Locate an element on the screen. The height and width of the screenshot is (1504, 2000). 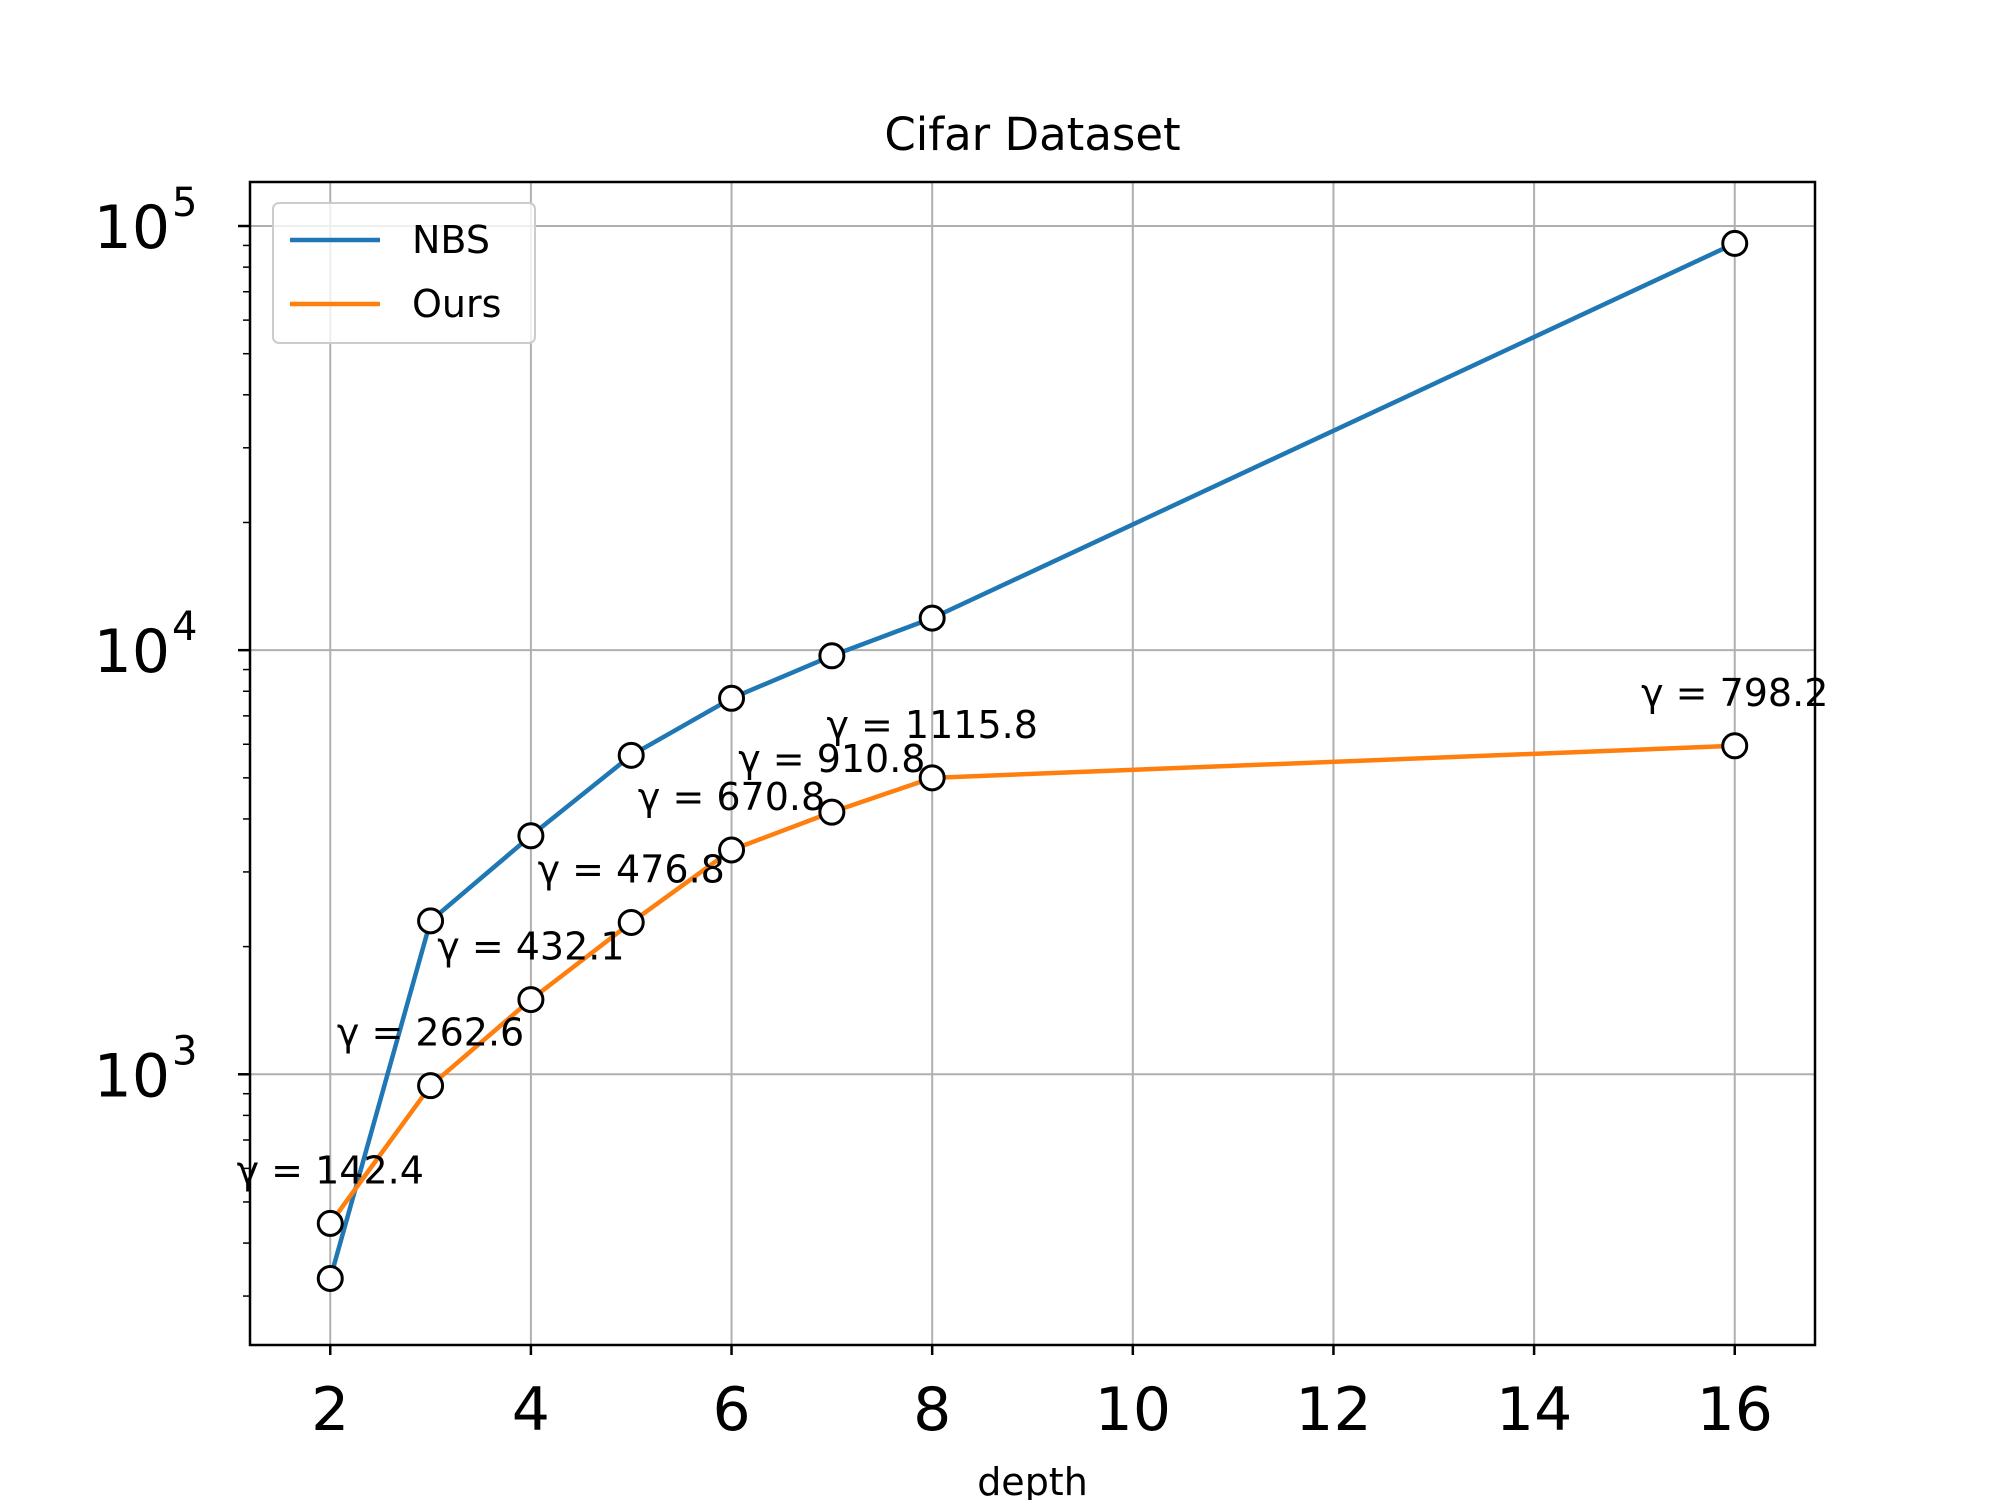
x-tick-label: 16 is located at coordinates (1735, 1410).